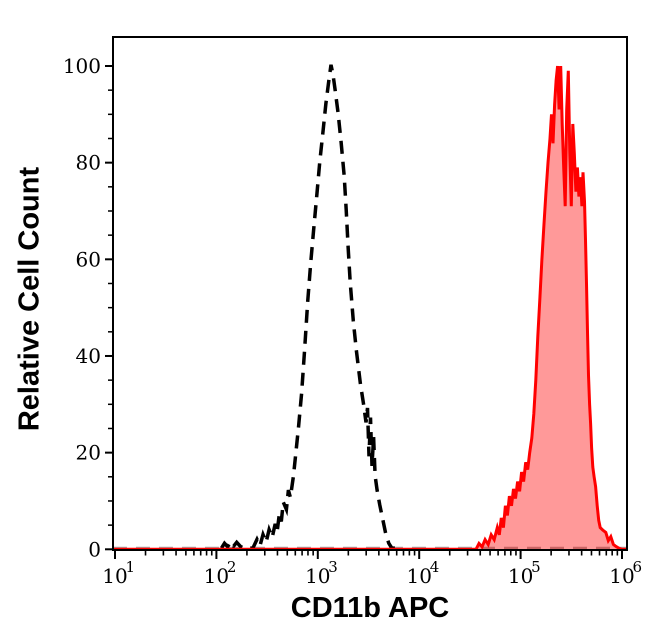 The height and width of the screenshot is (641, 646). I want to click on x-axis-title: CD11b APC, so click(370, 608).